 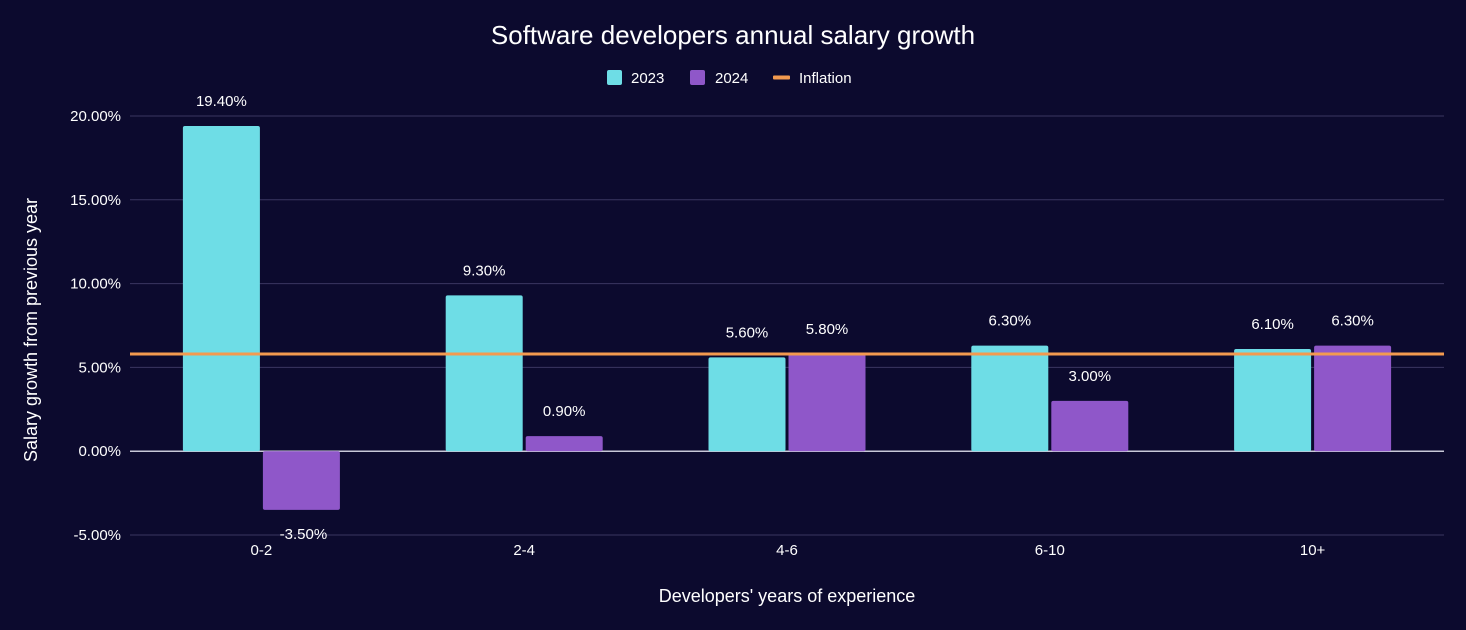 What do you see at coordinates (647, 78) in the screenshot?
I see `legend-label-2023: 2023` at bounding box center [647, 78].